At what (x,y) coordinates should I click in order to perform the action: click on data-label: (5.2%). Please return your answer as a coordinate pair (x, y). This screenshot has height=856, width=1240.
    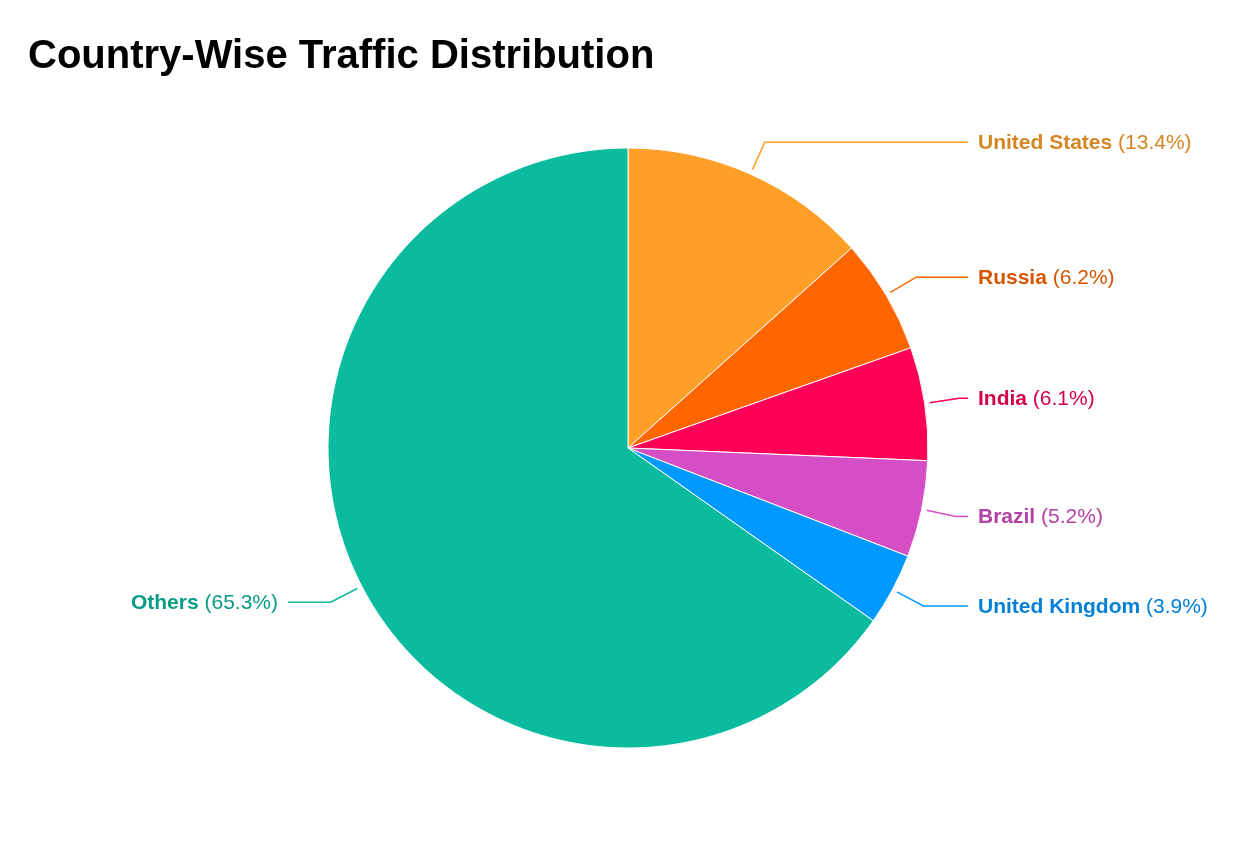
    Looking at the image, I should click on (1069, 516).